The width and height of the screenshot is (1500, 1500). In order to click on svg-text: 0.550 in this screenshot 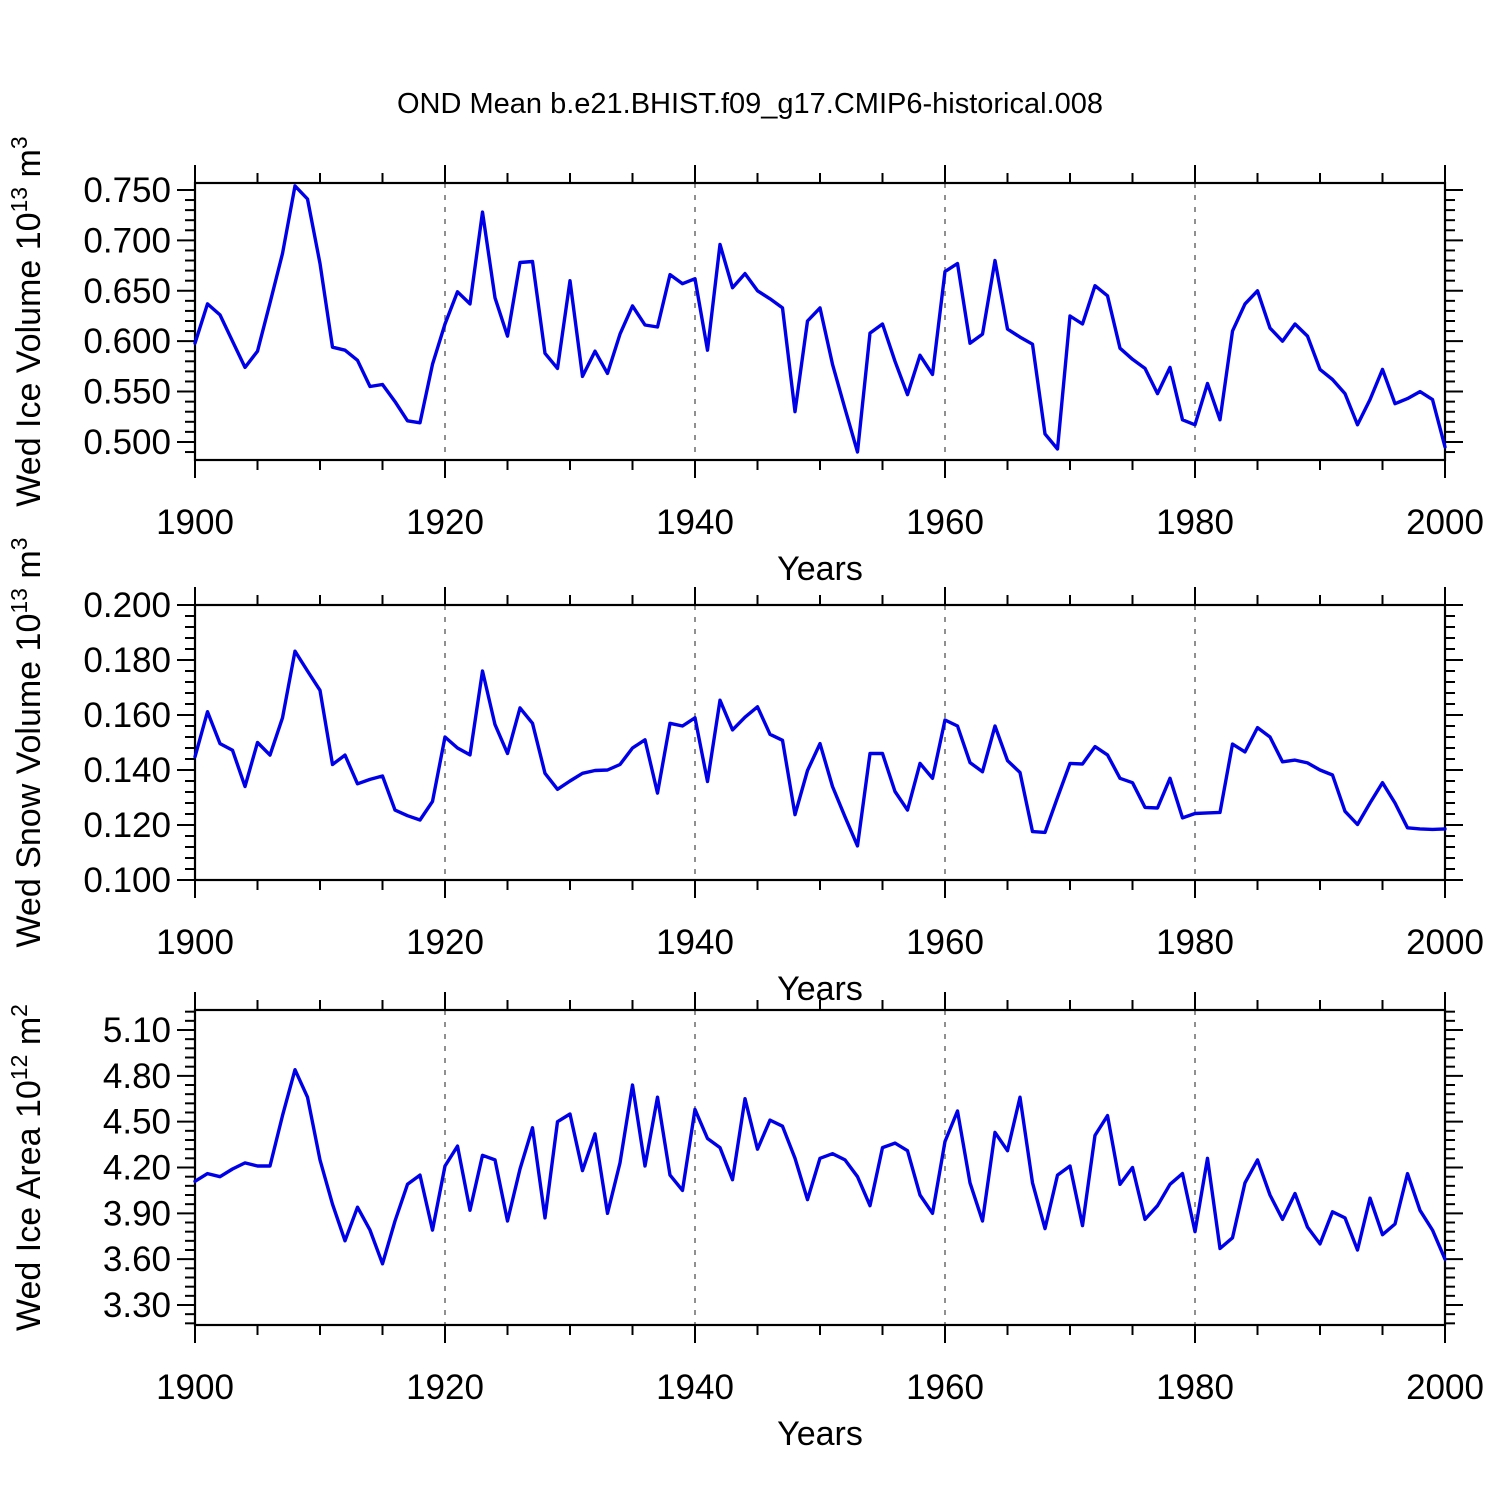, I will do `click(127, 392)`.